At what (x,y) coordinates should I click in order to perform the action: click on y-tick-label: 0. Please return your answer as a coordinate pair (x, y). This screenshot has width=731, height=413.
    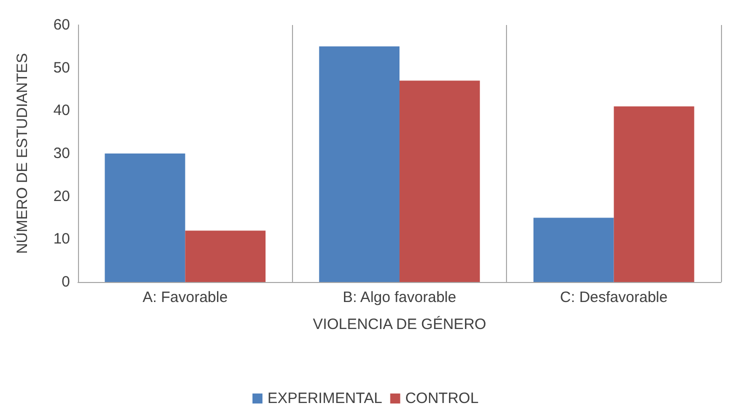
    Looking at the image, I should click on (66, 282).